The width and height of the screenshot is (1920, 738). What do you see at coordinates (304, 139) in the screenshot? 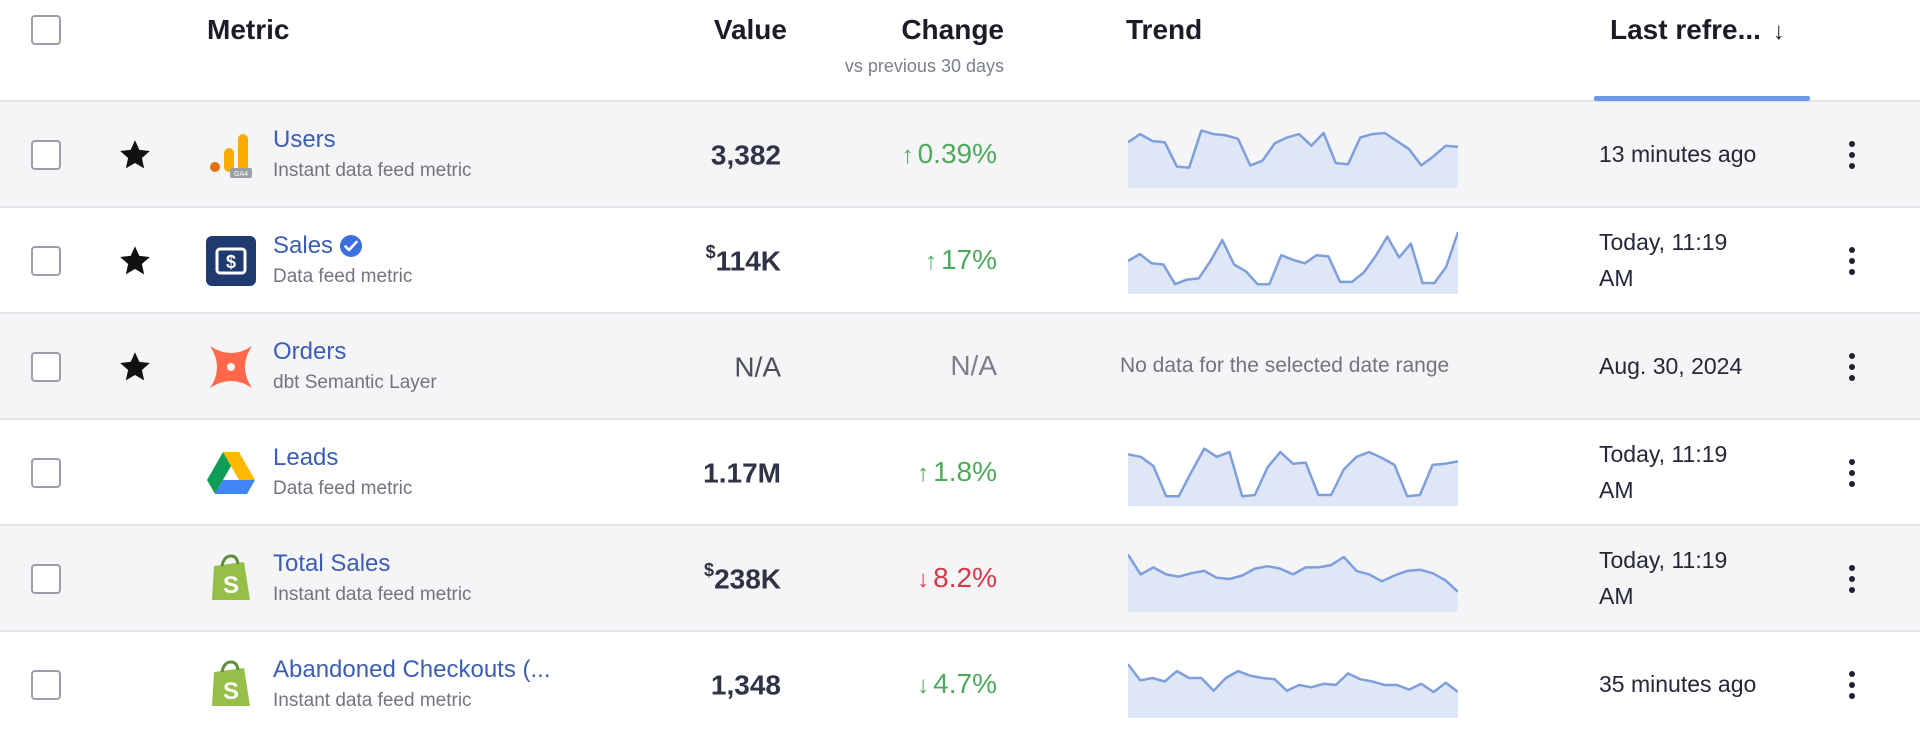
I see `metric-name-link: Users` at bounding box center [304, 139].